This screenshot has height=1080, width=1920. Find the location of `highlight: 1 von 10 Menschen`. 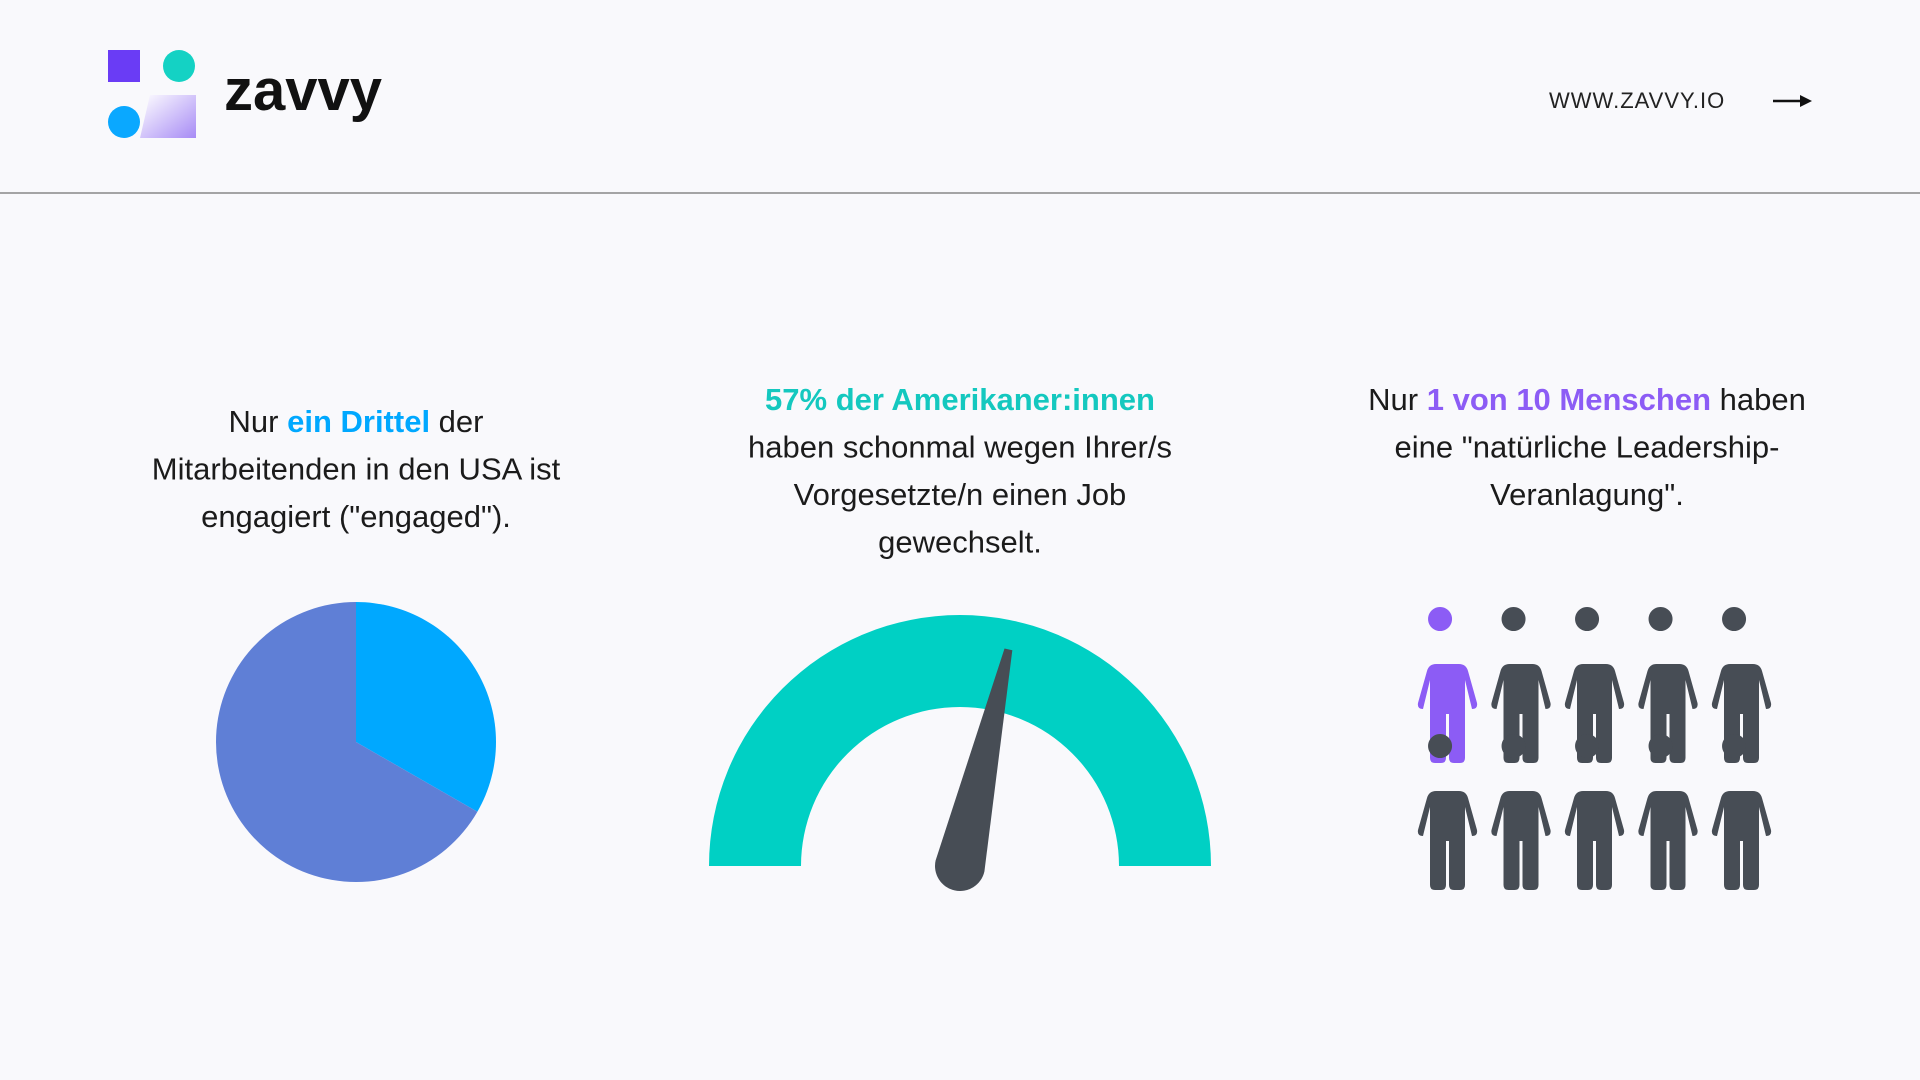

highlight: 1 von 10 Menschen is located at coordinates (1569, 399).